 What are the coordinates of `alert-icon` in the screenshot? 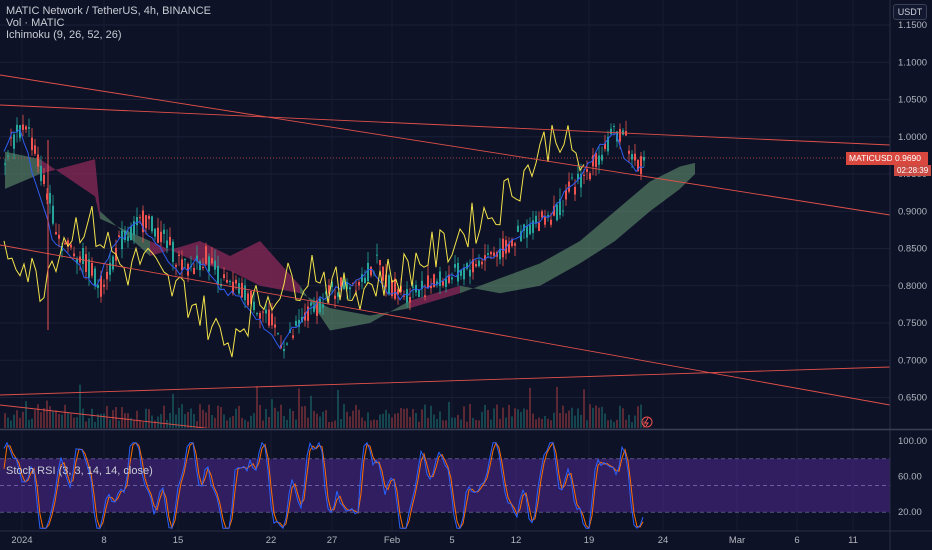 It's located at (647, 422).